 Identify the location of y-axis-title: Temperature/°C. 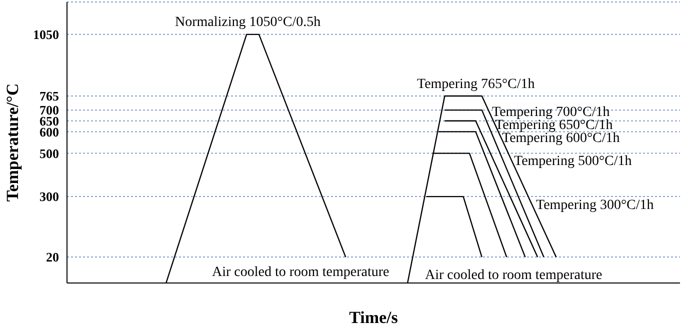
(12, 142).